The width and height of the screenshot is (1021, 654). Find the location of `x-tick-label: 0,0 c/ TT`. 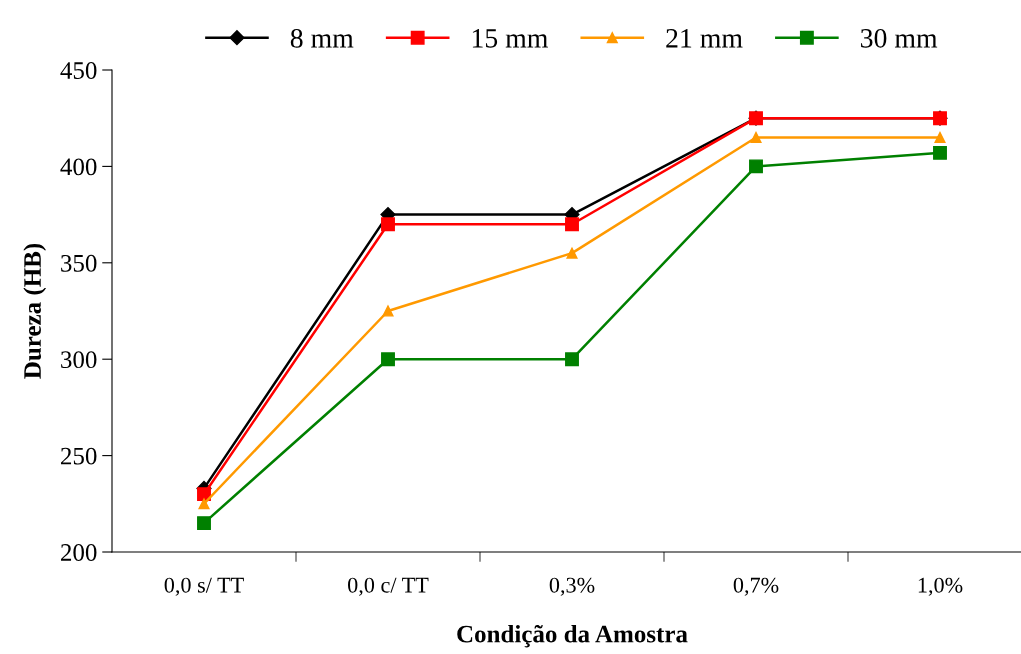

x-tick-label: 0,0 c/ TT is located at coordinates (388, 586).